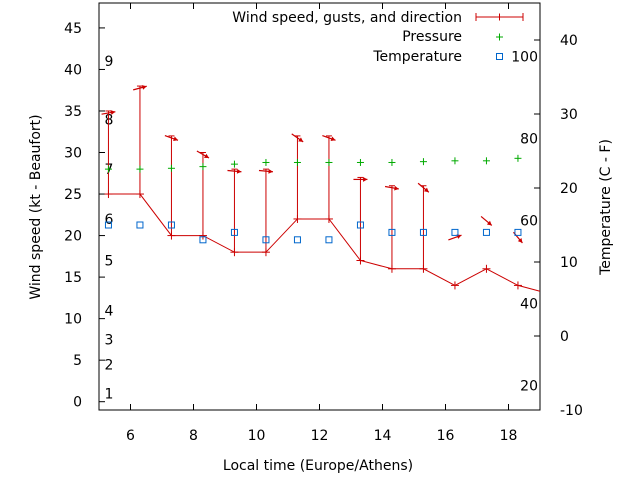 The width and height of the screenshot is (640, 480). What do you see at coordinates (571, 411) in the screenshot?
I see `y2-tick-label: -10` at bounding box center [571, 411].